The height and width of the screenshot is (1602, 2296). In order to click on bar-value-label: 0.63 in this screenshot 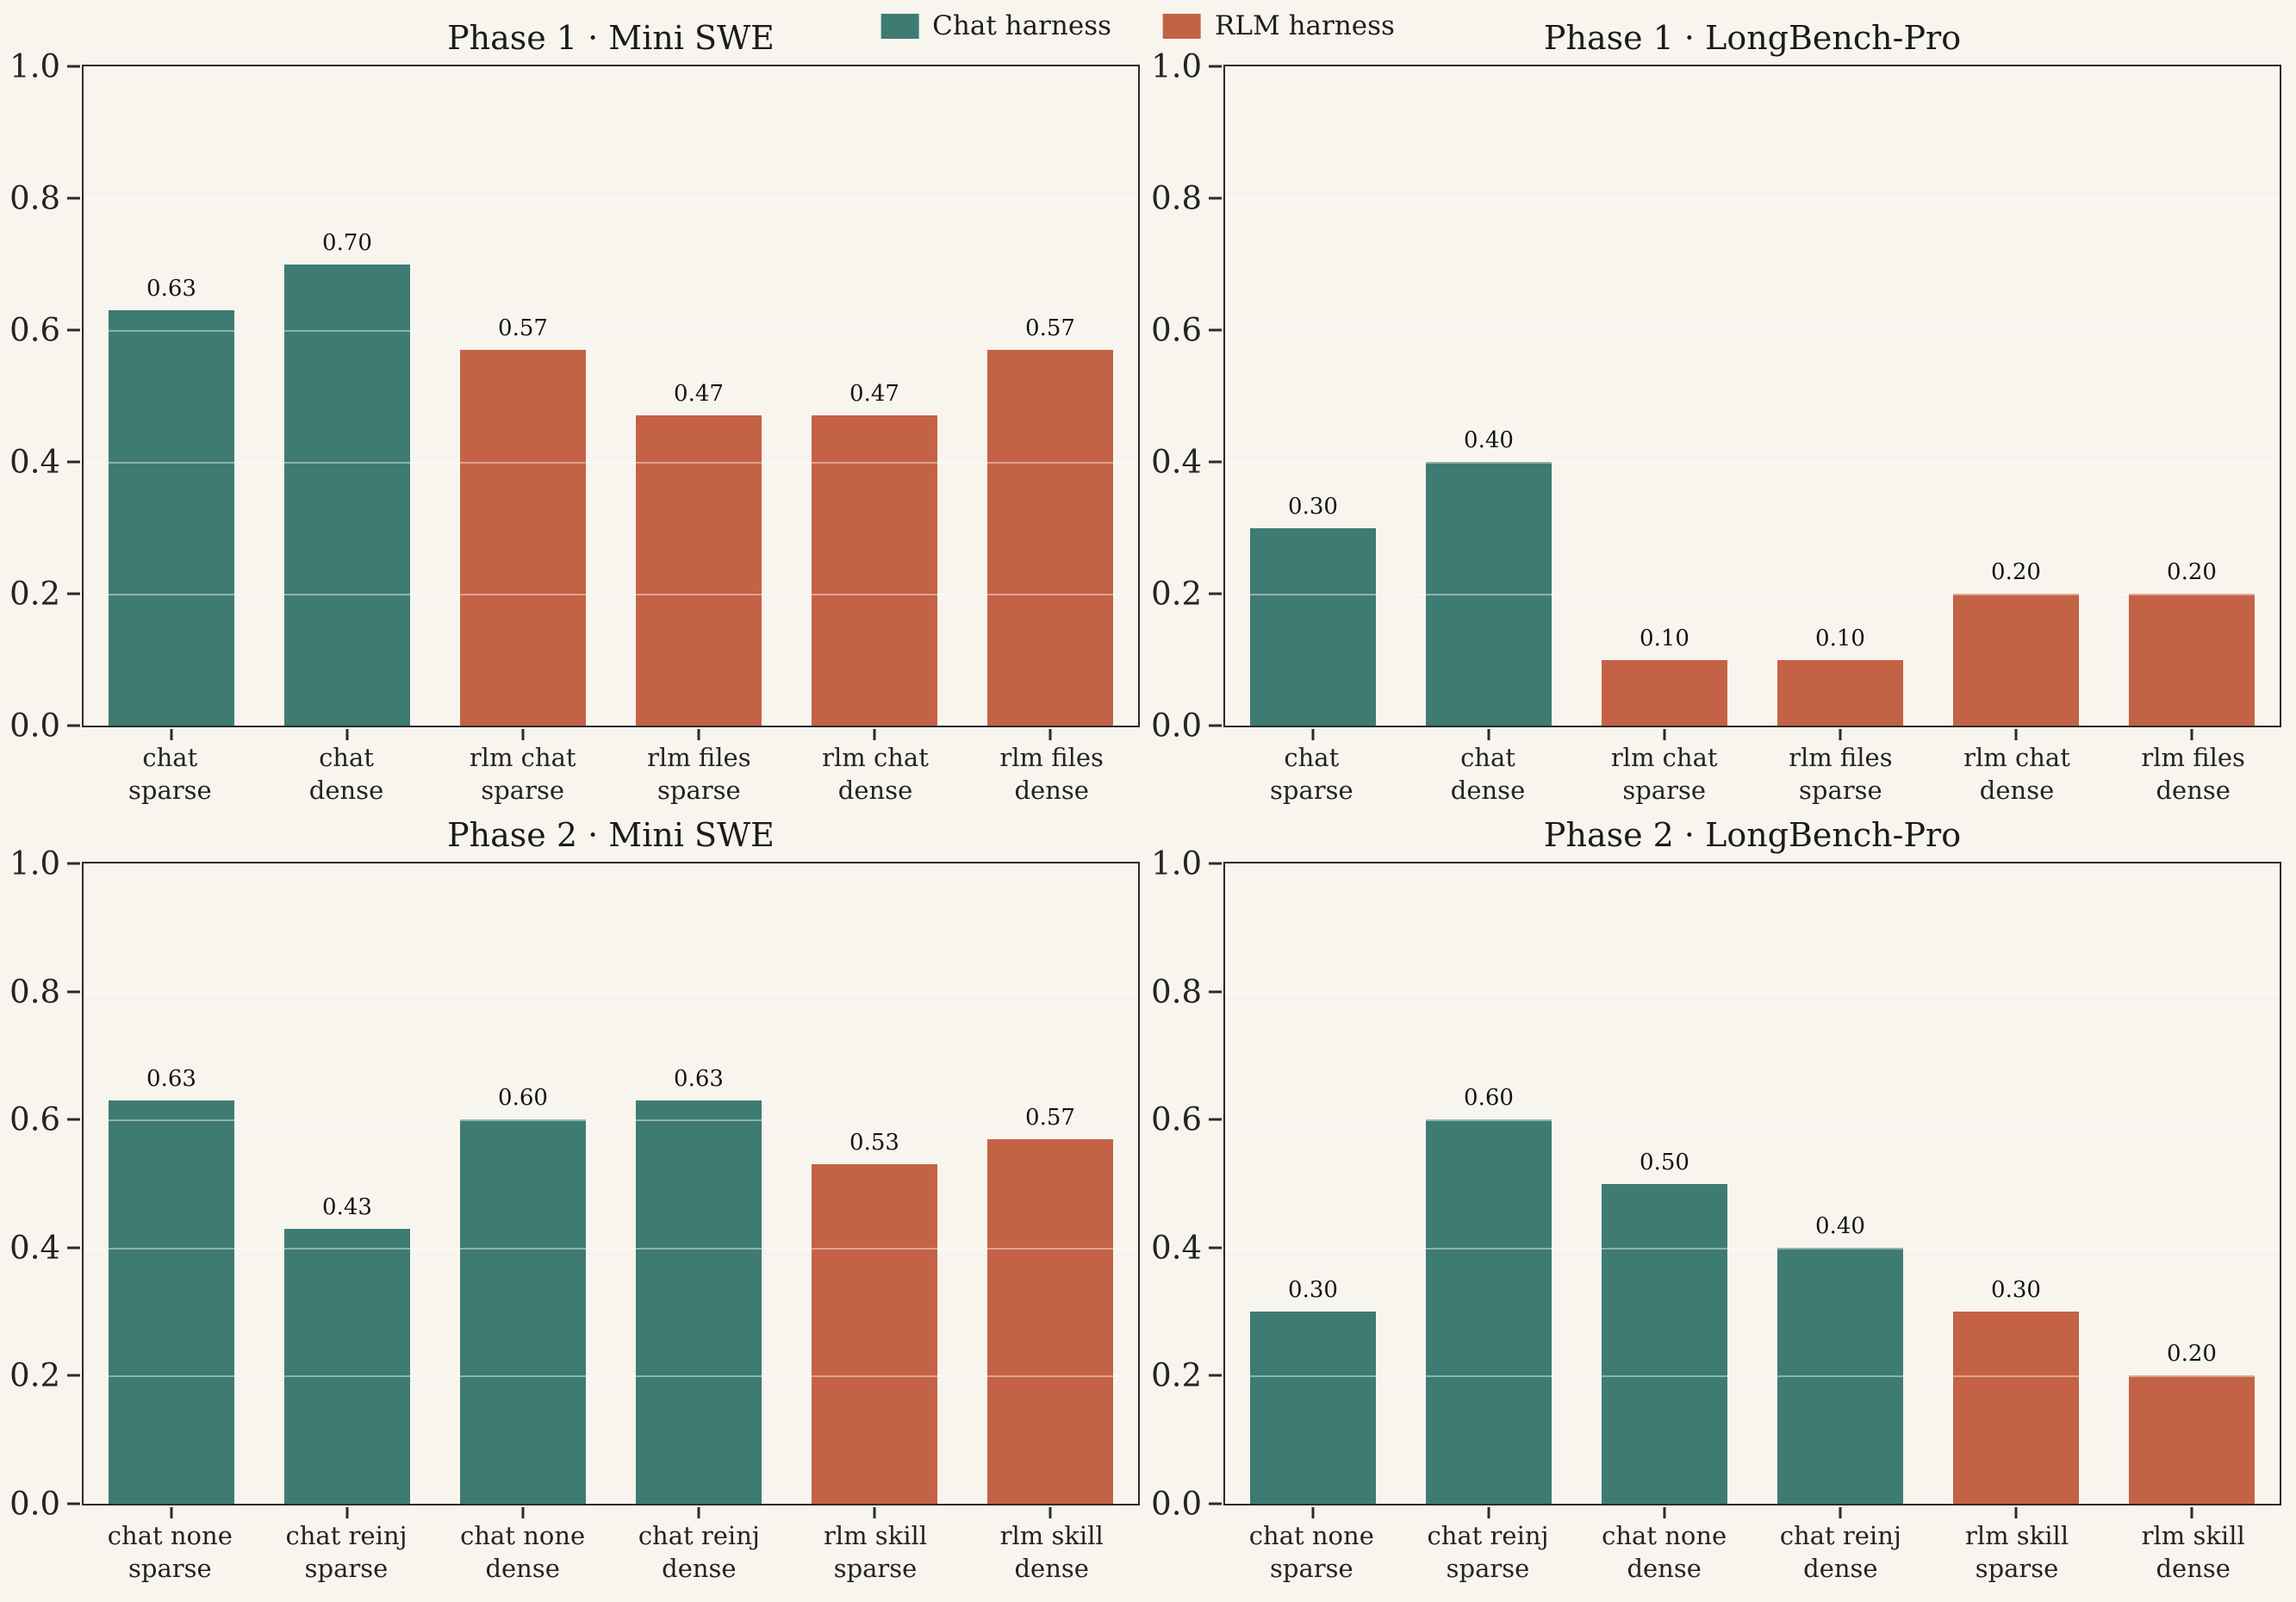, I will do `click(171, 289)`.